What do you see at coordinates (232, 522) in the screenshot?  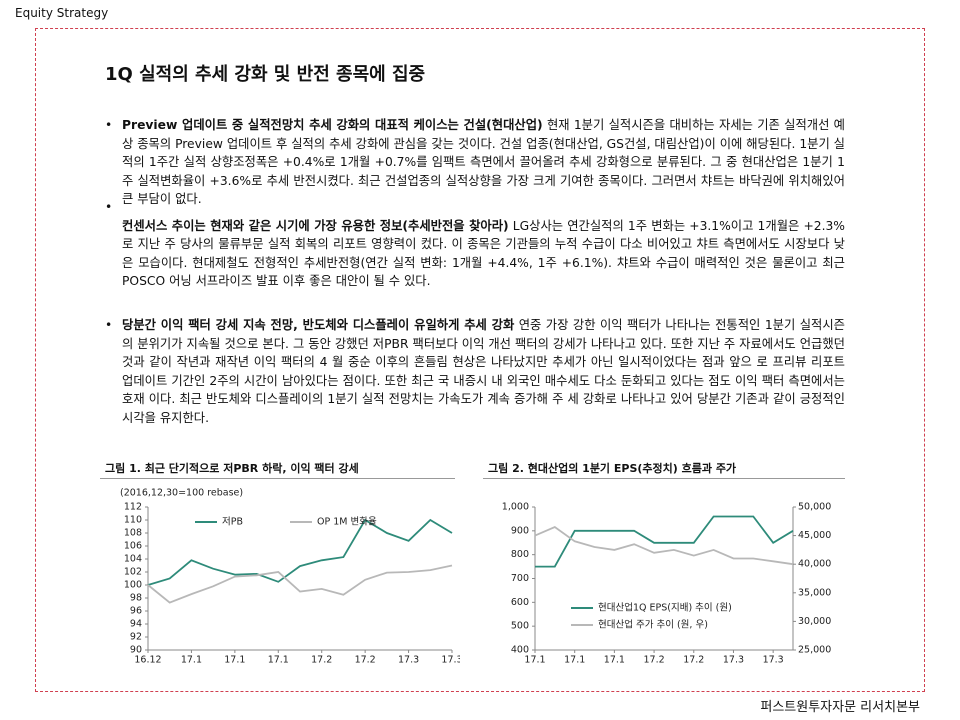 I see `legend-label: 저PB` at bounding box center [232, 522].